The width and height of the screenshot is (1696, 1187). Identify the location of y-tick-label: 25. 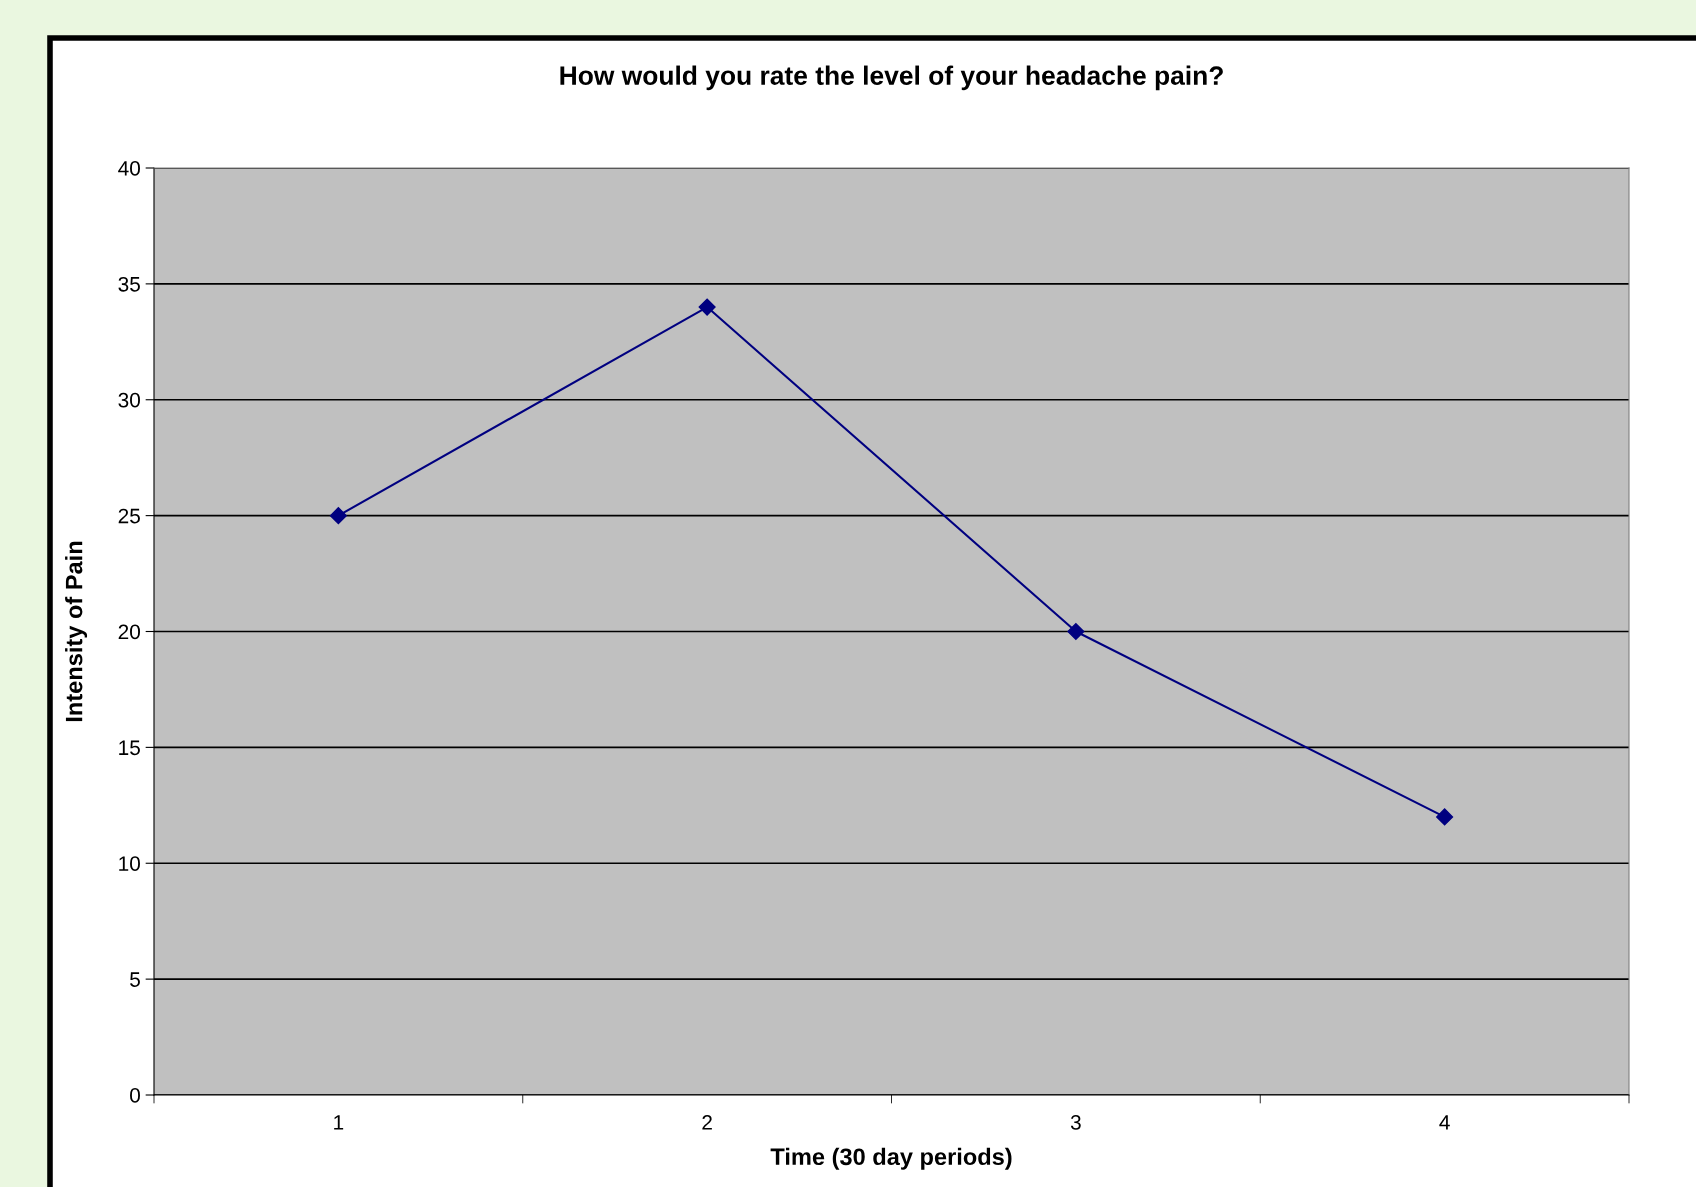
(129, 516).